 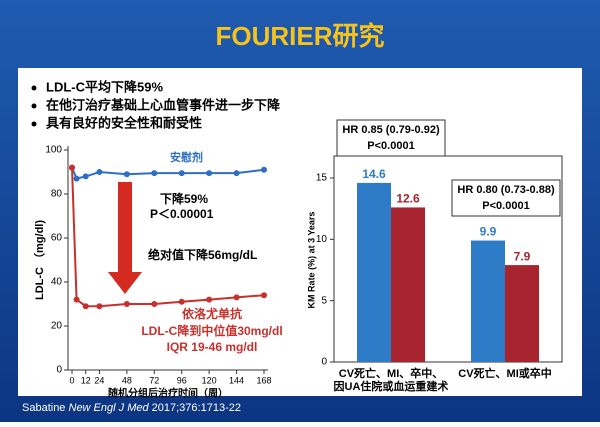 I want to click on y-tick-label: 20, so click(x=57, y=326).